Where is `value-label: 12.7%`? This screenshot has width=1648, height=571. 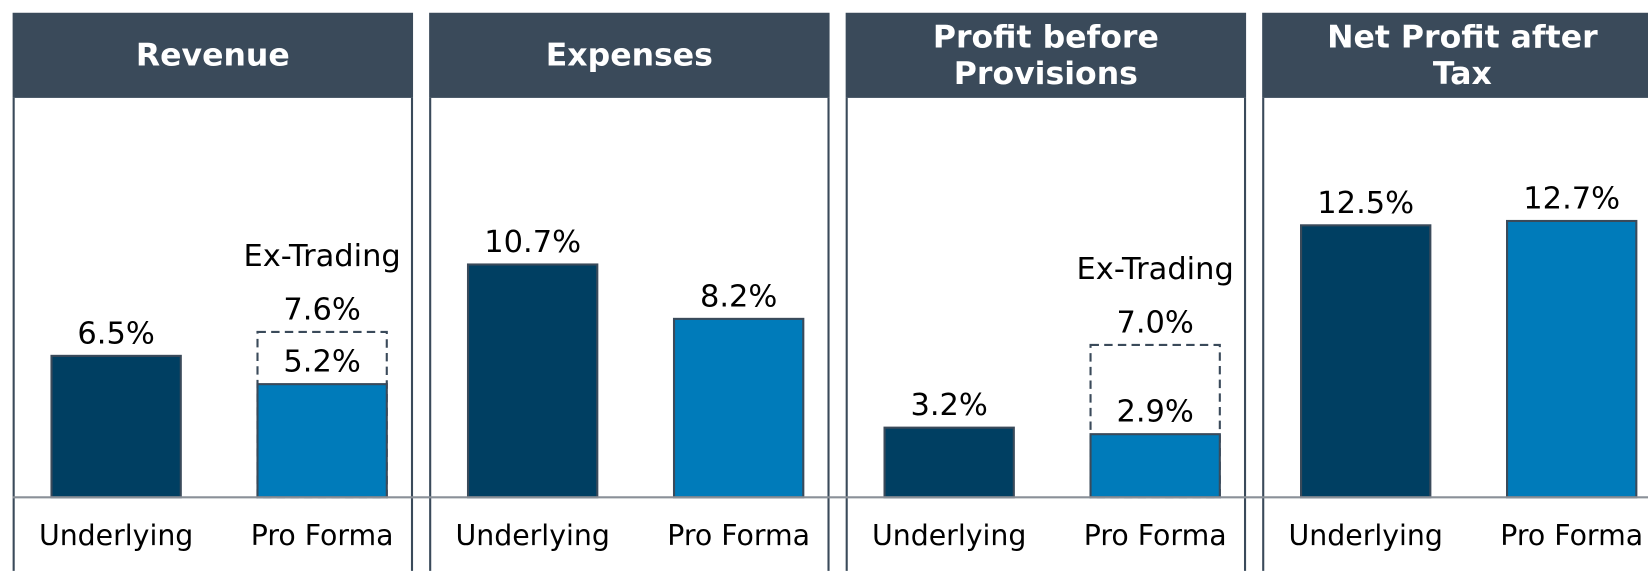
value-label: 12.7% is located at coordinates (1571, 198).